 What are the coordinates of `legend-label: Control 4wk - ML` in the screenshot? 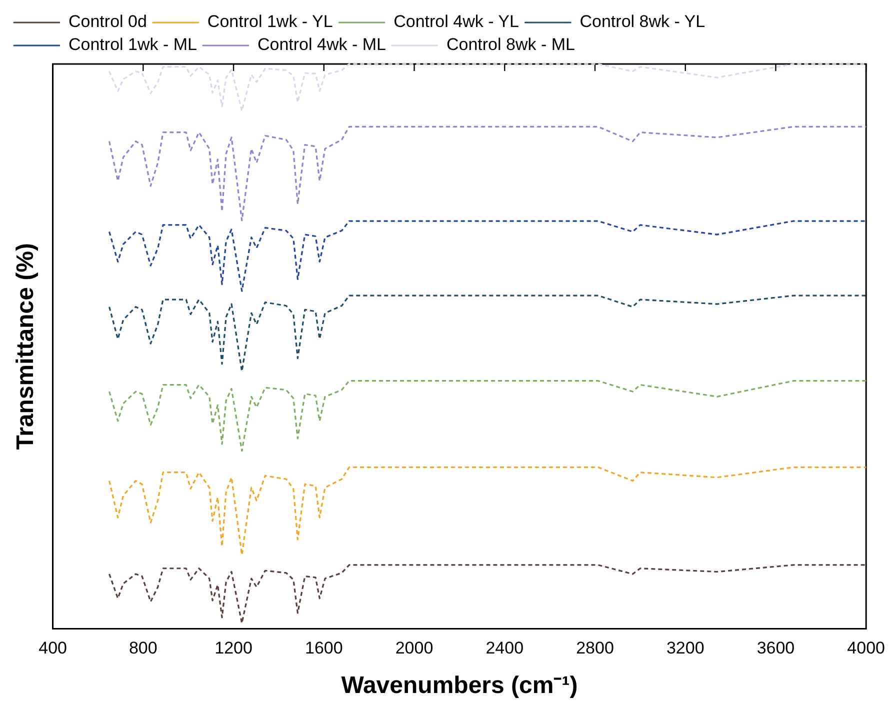 It's located at (321, 44).